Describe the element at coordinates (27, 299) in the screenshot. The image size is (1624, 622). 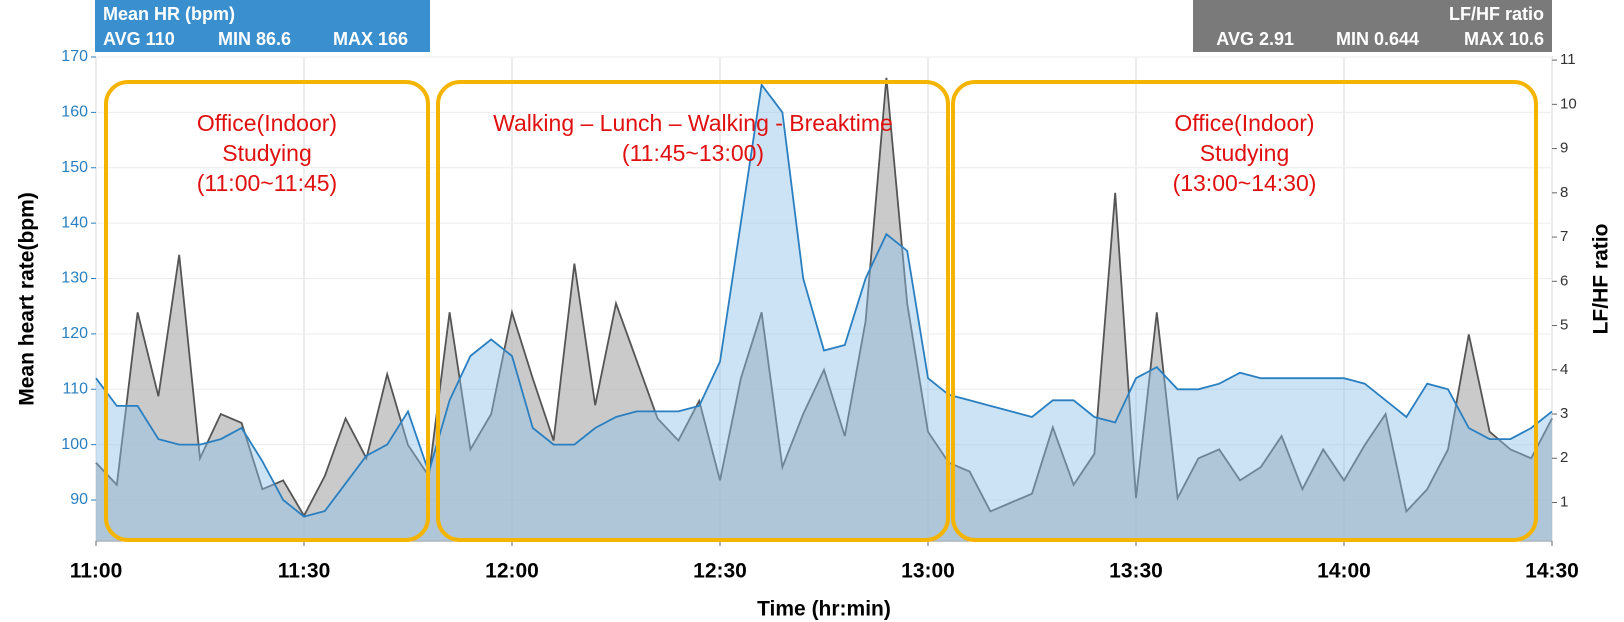
I see `y-axis-label: Mean heart rate(bpm)` at that location.